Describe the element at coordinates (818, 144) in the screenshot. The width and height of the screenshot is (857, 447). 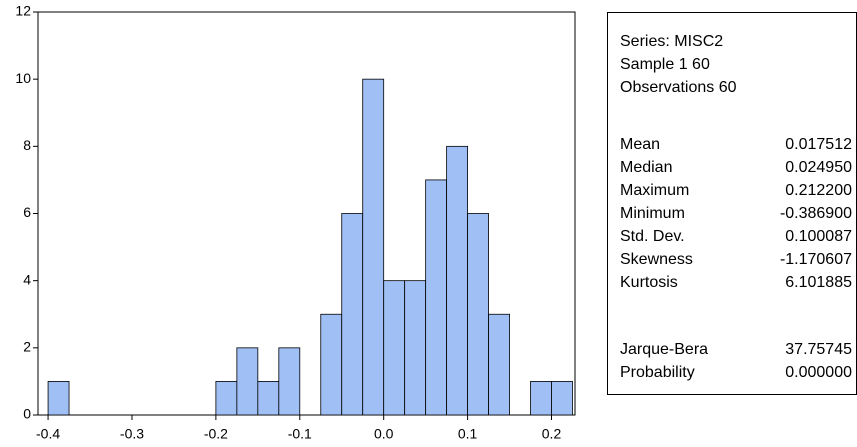
I see `stat-value: 0.017512` at that location.